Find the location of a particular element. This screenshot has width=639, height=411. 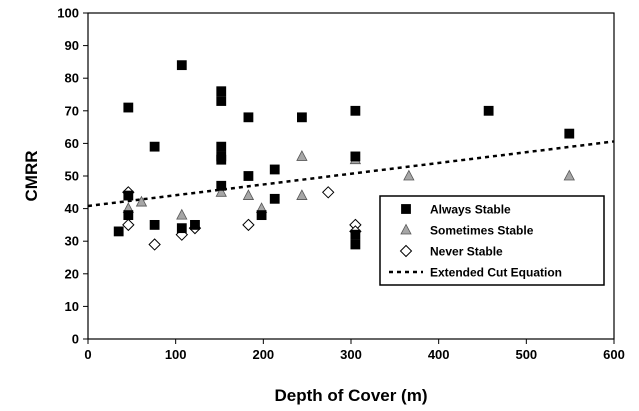

x-tick-label: 600 is located at coordinates (614, 354).